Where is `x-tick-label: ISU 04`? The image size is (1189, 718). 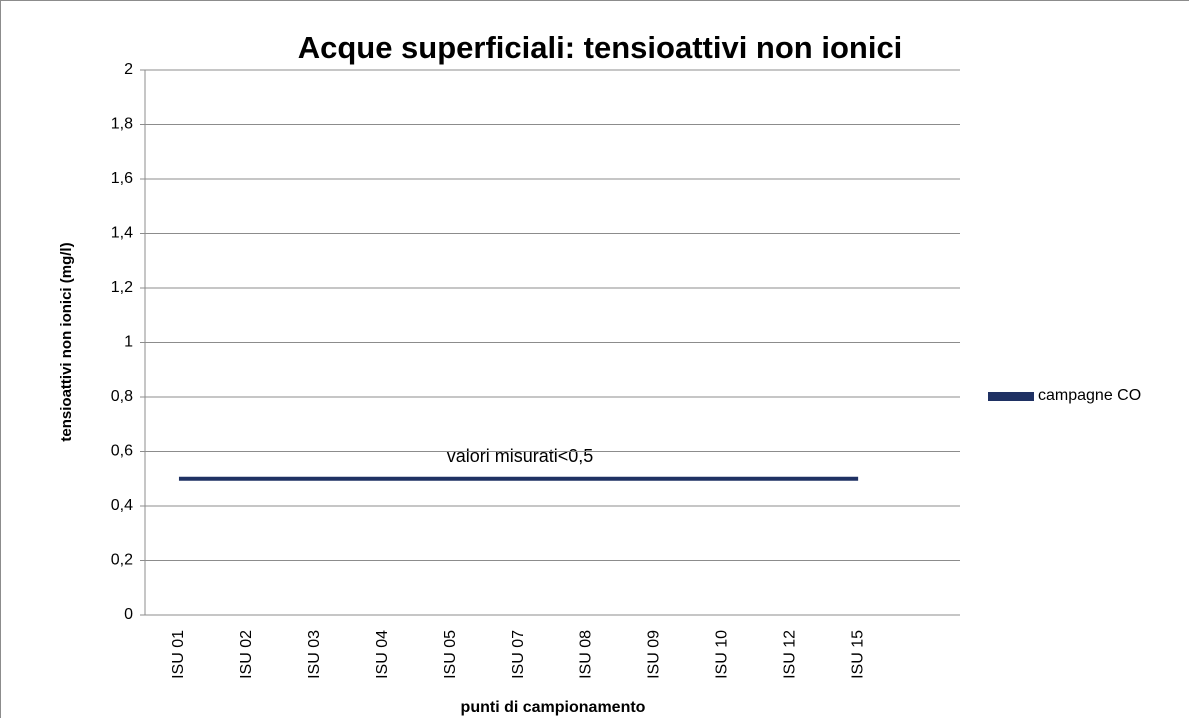
x-tick-label: ISU 04 is located at coordinates (382, 654).